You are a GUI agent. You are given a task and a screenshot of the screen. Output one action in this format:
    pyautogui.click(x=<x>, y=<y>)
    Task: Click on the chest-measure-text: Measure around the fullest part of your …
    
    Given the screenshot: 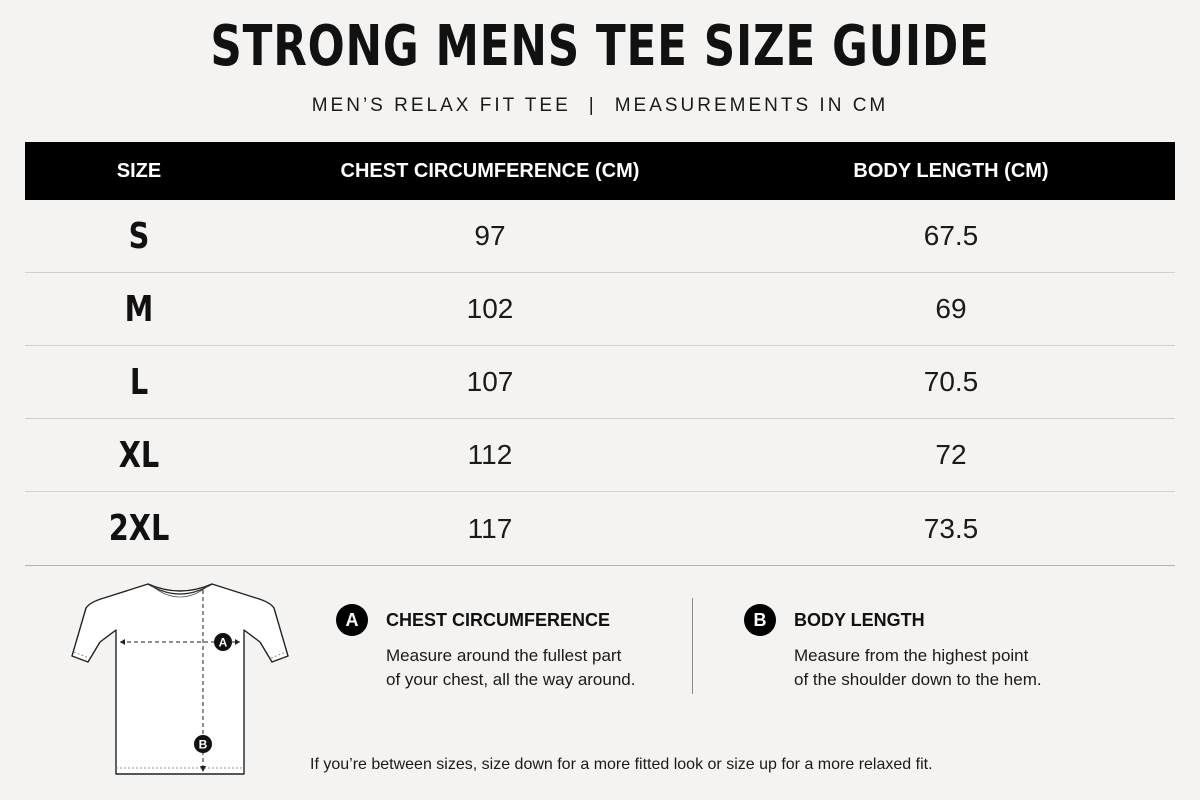 What is the action you would take?
    pyautogui.click(x=546, y=668)
    